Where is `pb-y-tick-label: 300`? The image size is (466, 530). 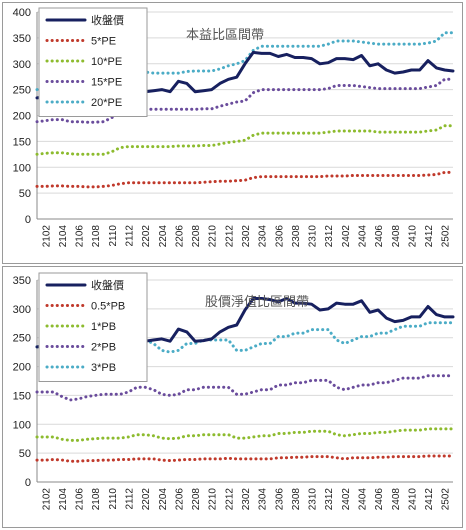
pb-y-tick-label: 300 is located at coordinates (22, 310).